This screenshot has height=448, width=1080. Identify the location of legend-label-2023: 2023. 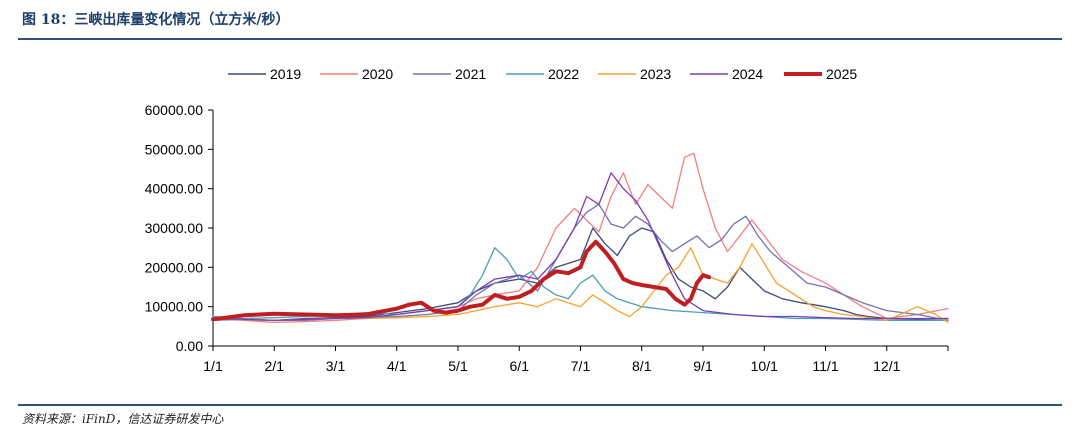
(655, 74).